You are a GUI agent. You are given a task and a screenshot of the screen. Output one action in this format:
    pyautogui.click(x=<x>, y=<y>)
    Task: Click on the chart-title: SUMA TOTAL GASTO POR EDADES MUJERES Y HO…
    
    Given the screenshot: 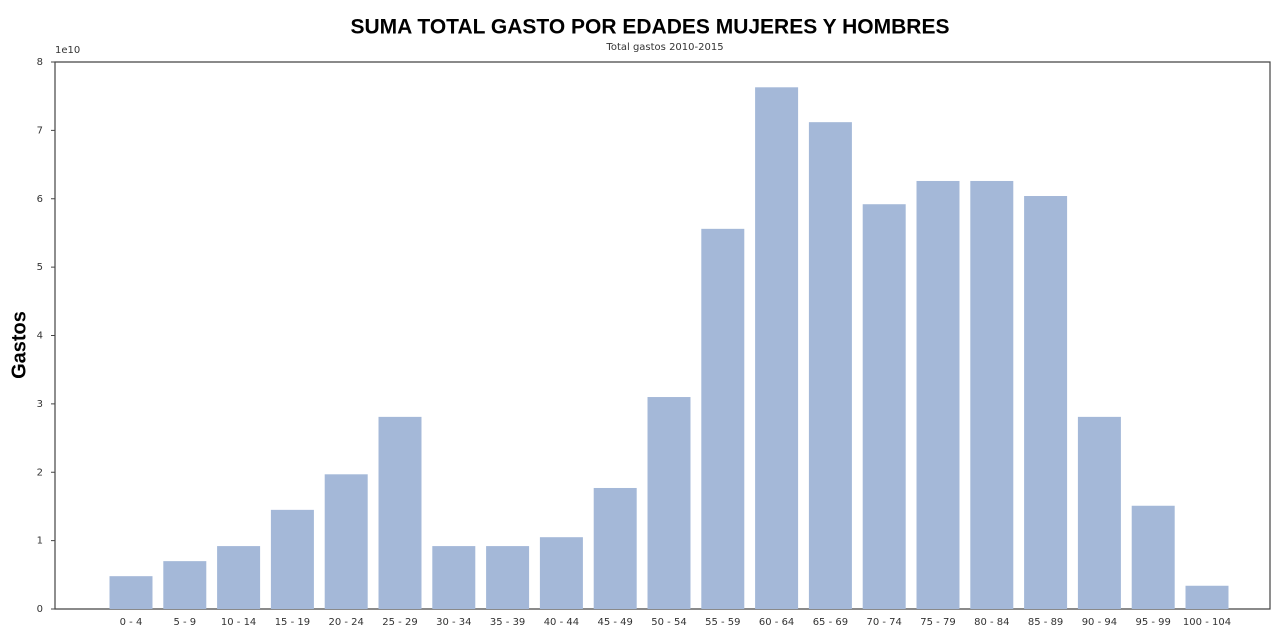 What is the action you would take?
    pyautogui.click(x=650, y=27)
    